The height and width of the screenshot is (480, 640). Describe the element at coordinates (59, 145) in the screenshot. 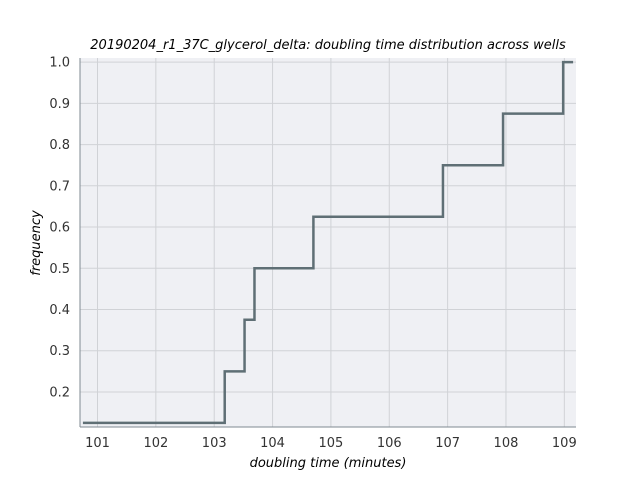

I see `y-tick-label: 0.8` at that location.